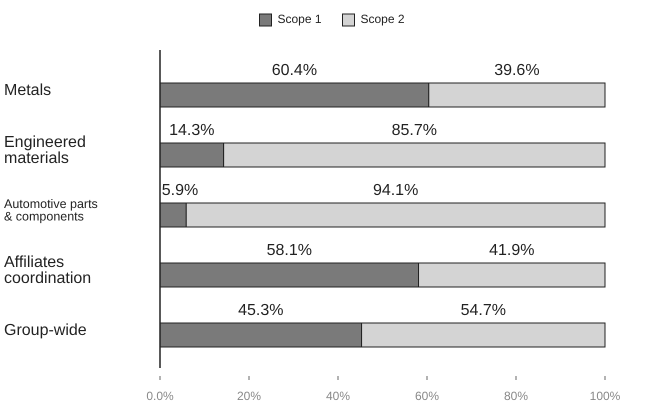 This screenshot has width=645, height=413. I want to click on y-tick-label: Metals, so click(28, 91).